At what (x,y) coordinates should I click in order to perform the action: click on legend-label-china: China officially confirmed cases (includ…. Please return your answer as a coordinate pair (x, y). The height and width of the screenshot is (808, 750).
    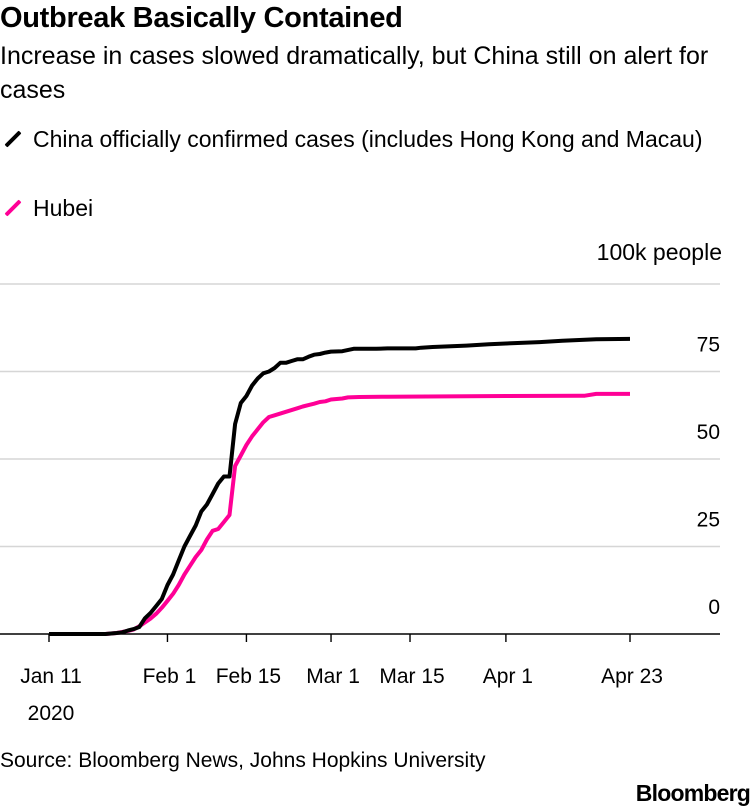
    Looking at the image, I should click on (368, 139).